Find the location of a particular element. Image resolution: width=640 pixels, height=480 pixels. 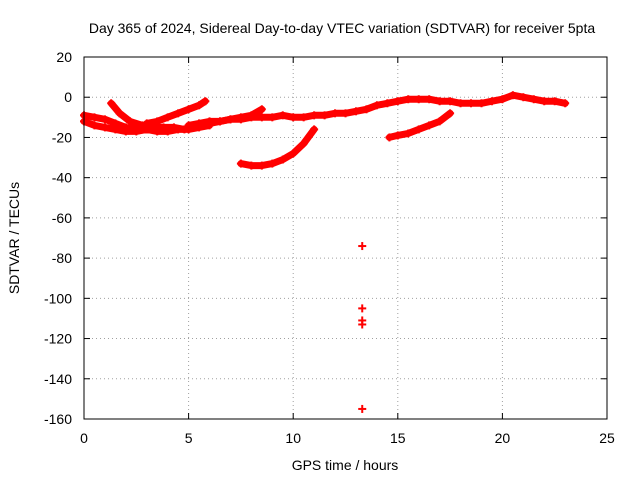

x-tick-label: 10 is located at coordinates (293, 438).